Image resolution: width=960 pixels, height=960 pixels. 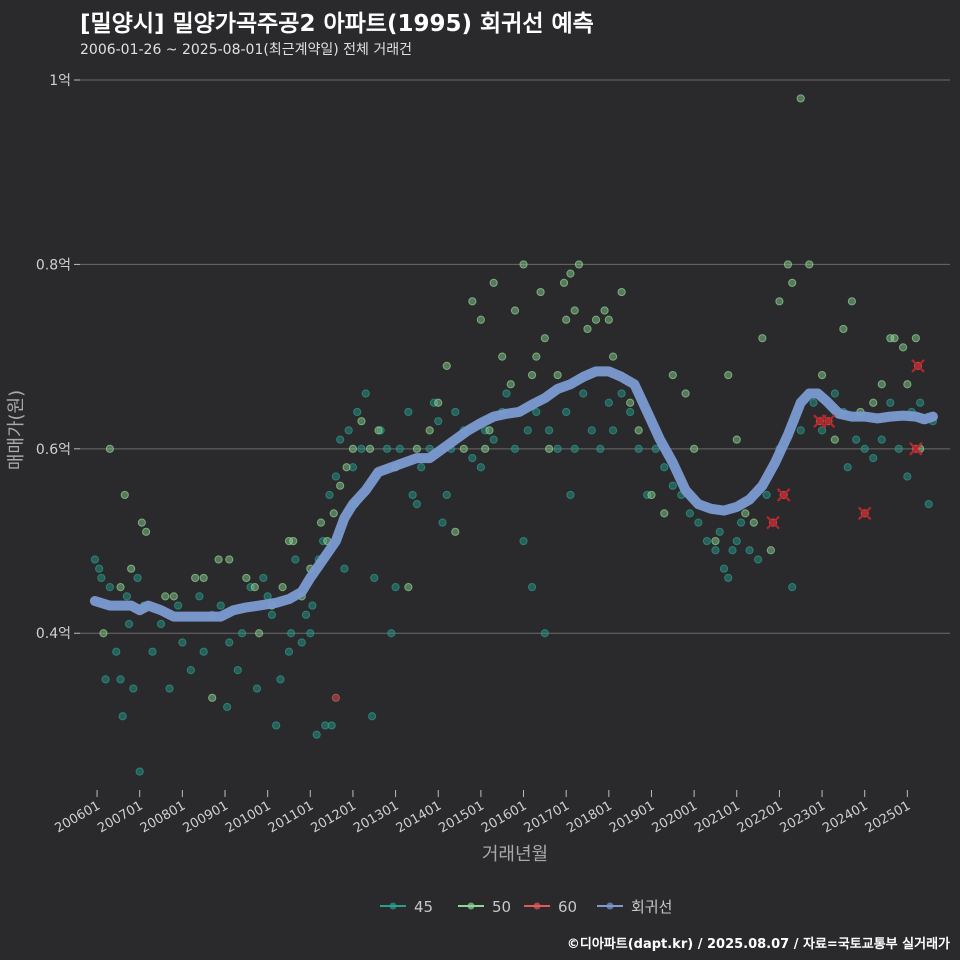 I want to click on y-tick-label-3: 1억, so click(x=60, y=81).